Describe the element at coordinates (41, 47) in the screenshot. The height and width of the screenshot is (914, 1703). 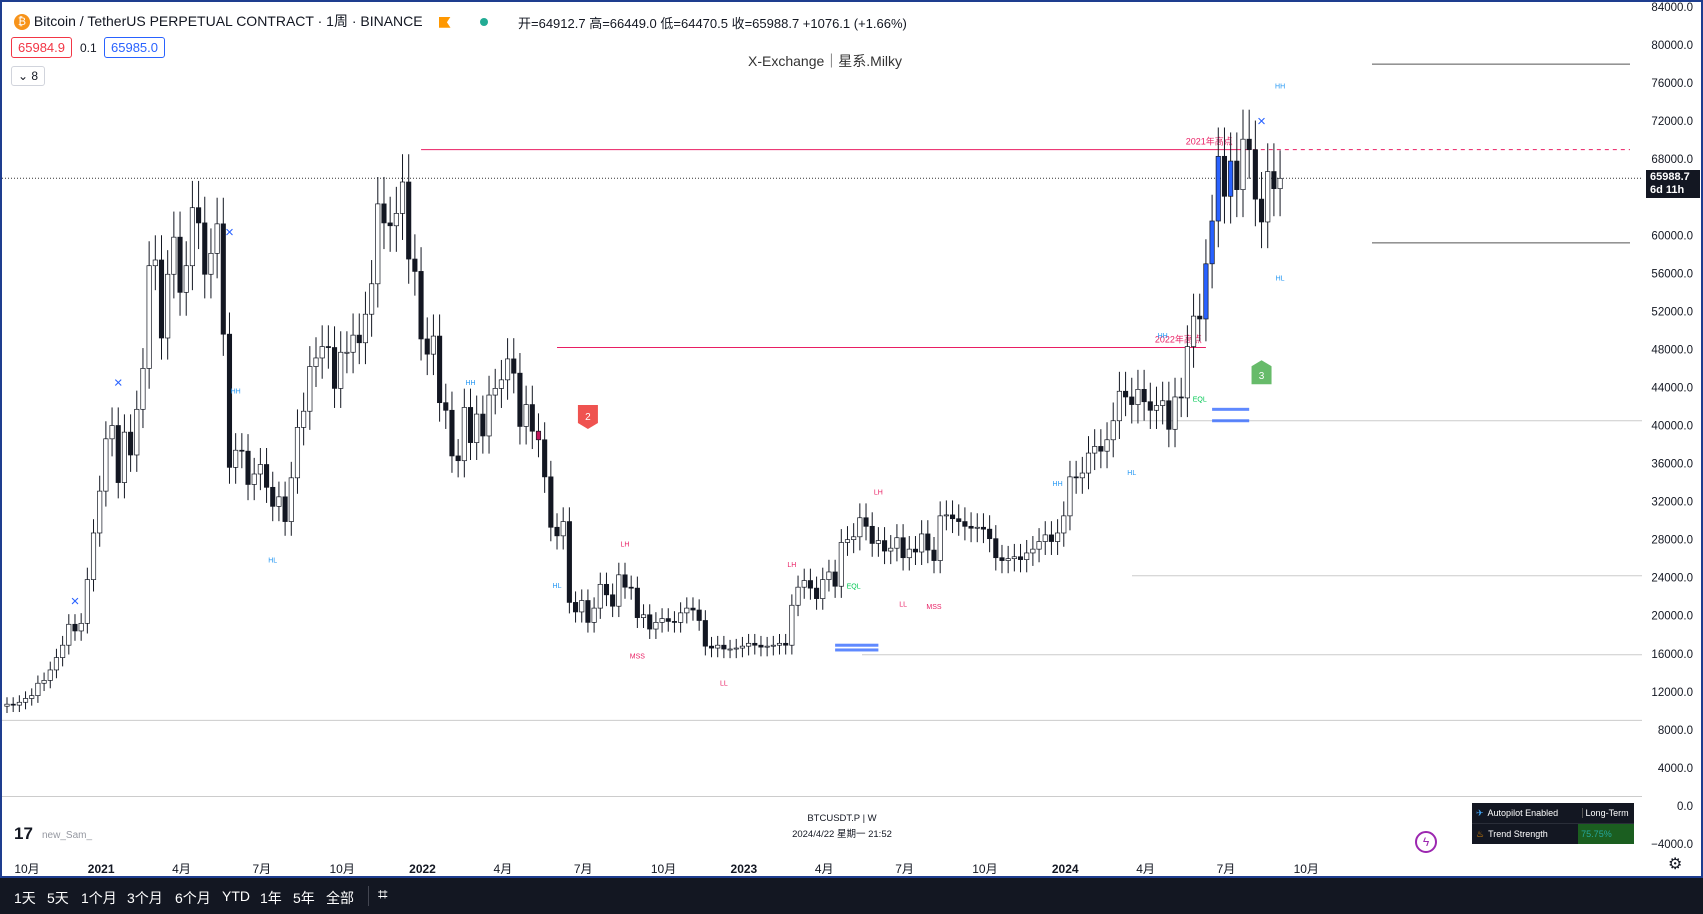
I see `bid-price: 65984.9` at that location.